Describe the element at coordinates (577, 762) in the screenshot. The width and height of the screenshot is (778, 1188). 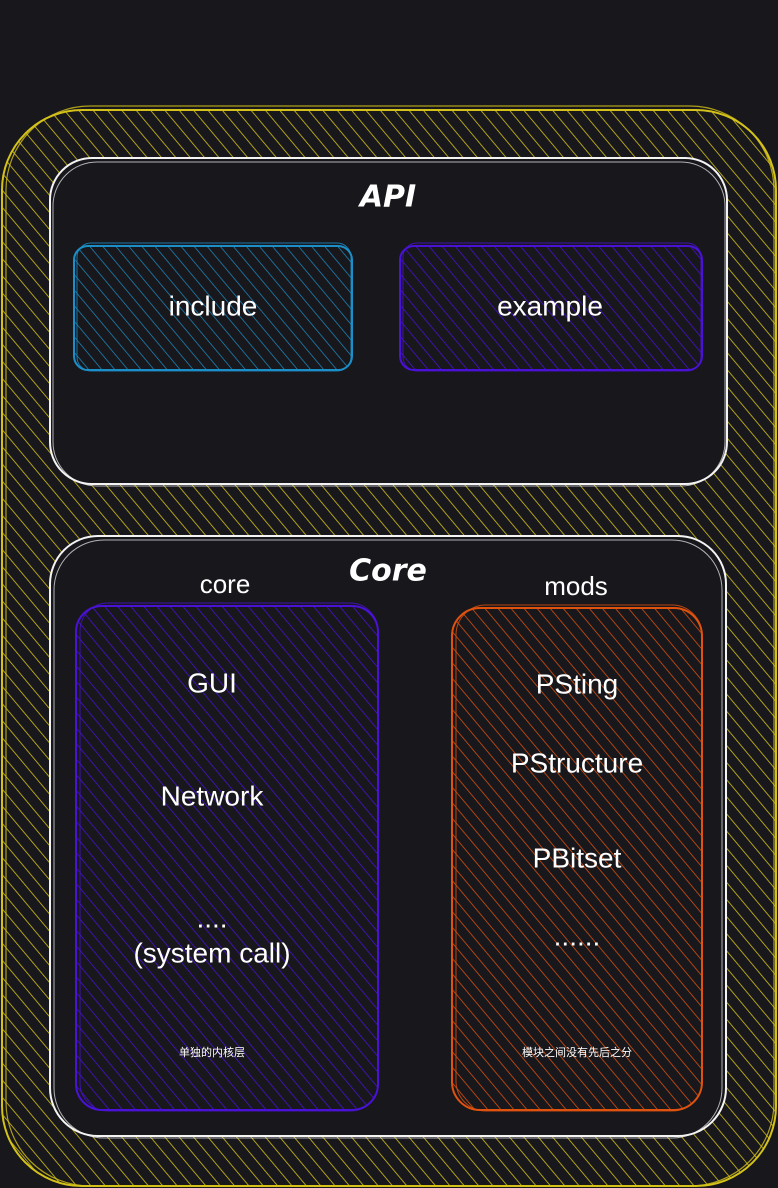
I see `mods-item-pstructure: PStructure` at that location.